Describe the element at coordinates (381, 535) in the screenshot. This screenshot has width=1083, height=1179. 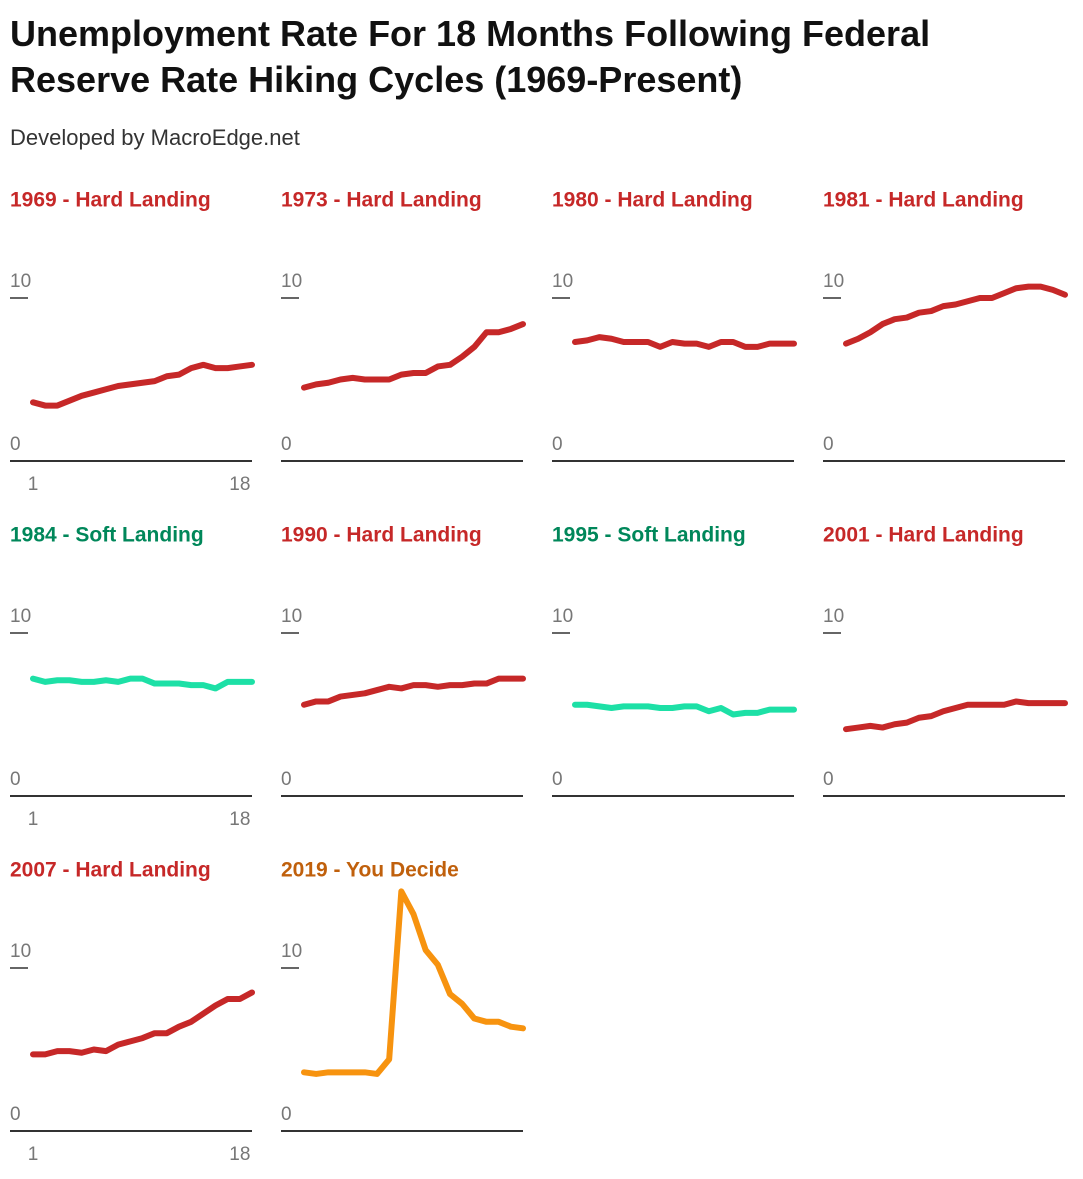
I see `panel-title: 1990 - Hard Landing` at that location.